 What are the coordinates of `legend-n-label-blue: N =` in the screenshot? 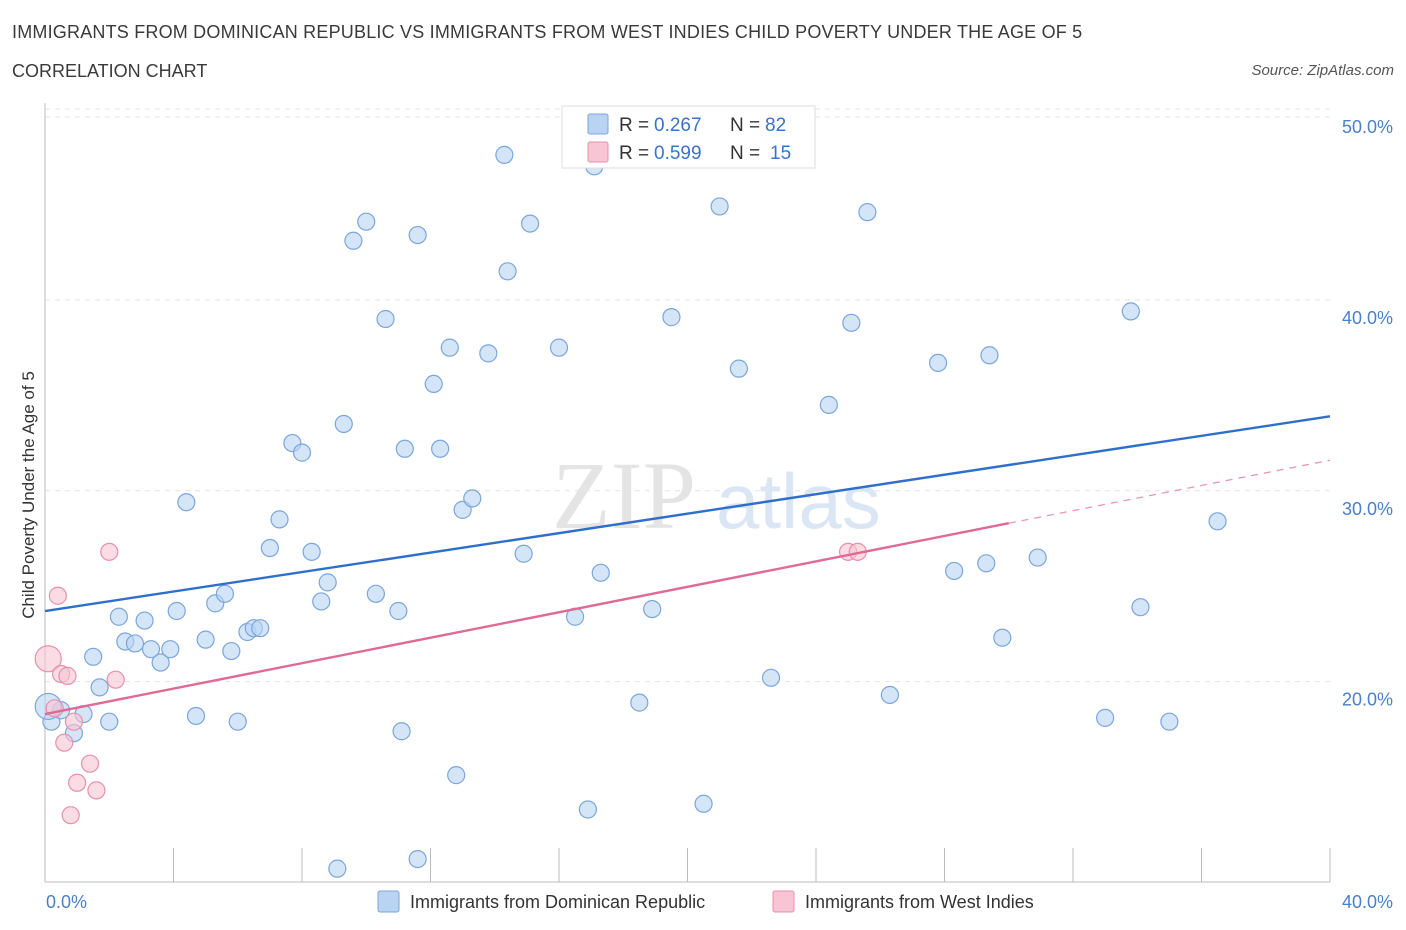 It's located at (745, 125).